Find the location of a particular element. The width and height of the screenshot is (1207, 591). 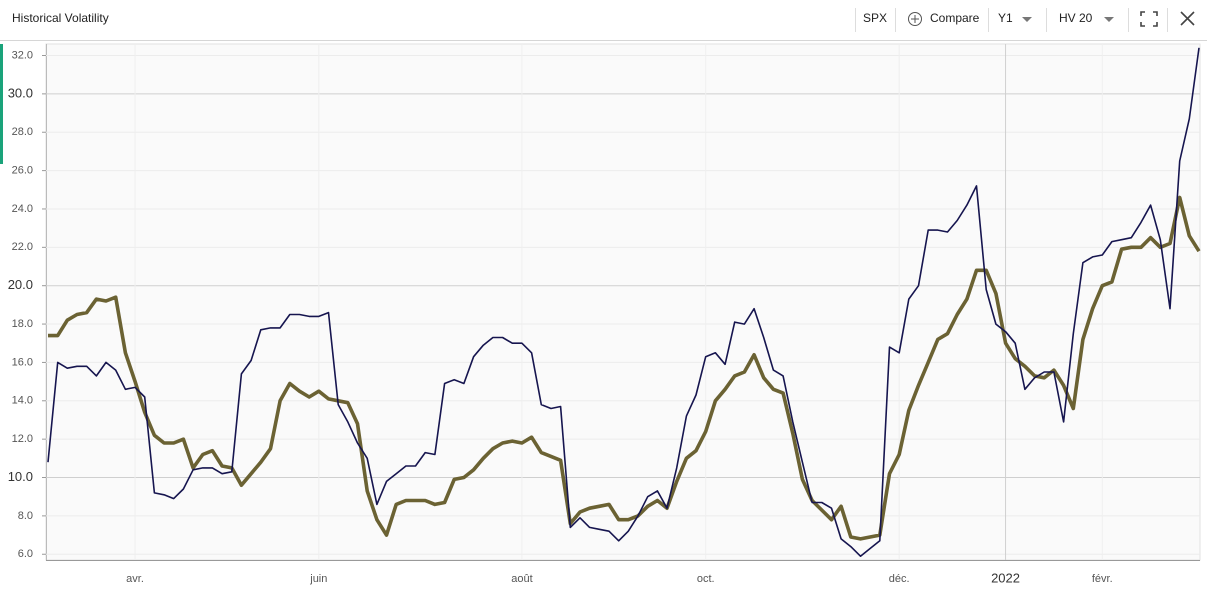

y-tick-label: 28.0 is located at coordinates (22, 132).